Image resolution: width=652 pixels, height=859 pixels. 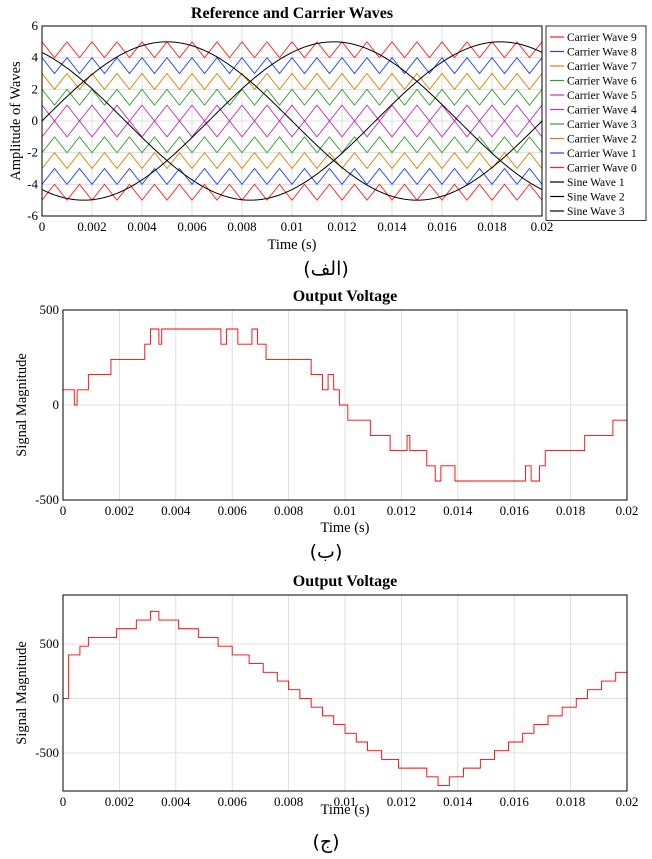 What do you see at coordinates (291, 245) in the screenshot?
I see `chart-1-xlabel: Time (s)` at bounding box center [291, 245].